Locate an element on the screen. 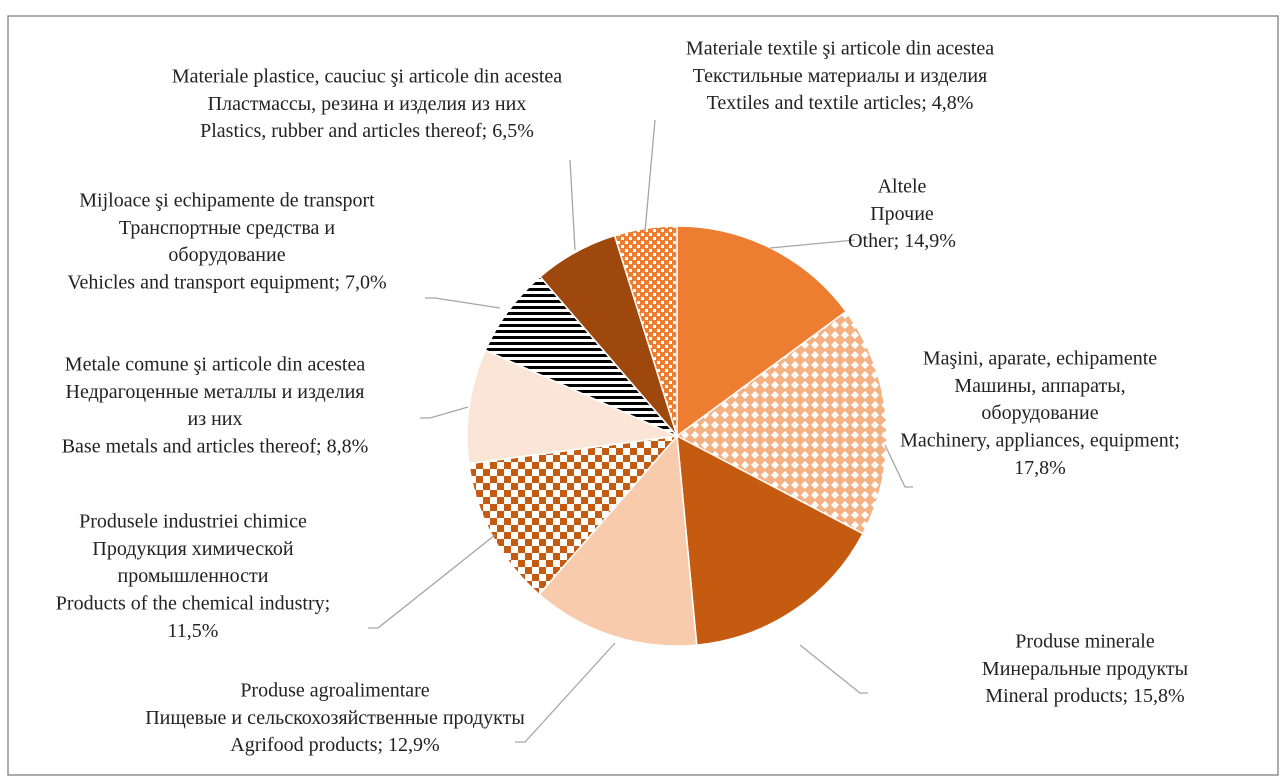 The image size is (1285, 782). data-label: Altele is located at coordinates (902, 187).